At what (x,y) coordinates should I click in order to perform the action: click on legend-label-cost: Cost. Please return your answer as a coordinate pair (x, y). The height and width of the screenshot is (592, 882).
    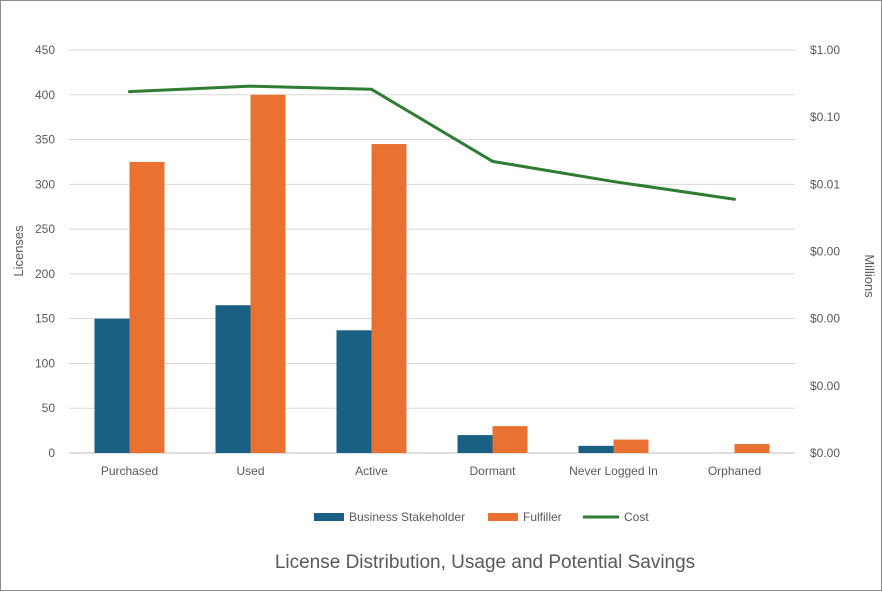
    Looking at the image, I should click on (636, 517).